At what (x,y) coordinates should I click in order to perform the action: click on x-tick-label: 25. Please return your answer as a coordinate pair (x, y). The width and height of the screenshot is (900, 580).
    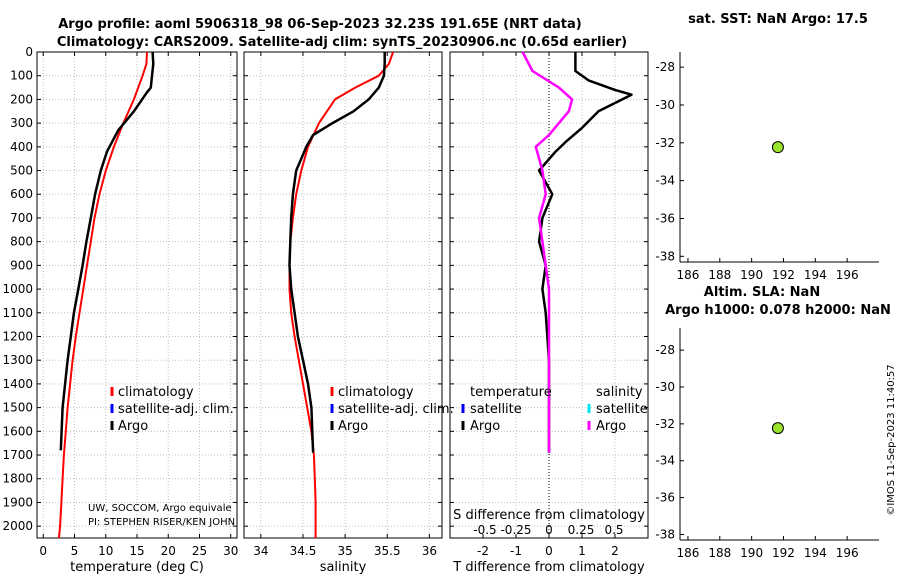
    Looking at the image, I should click on (199, 551).